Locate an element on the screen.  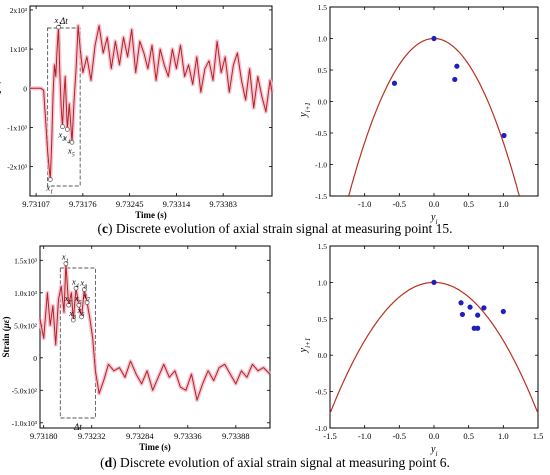
y-axis-title: yi+1 is located at coordinates (305, 346).